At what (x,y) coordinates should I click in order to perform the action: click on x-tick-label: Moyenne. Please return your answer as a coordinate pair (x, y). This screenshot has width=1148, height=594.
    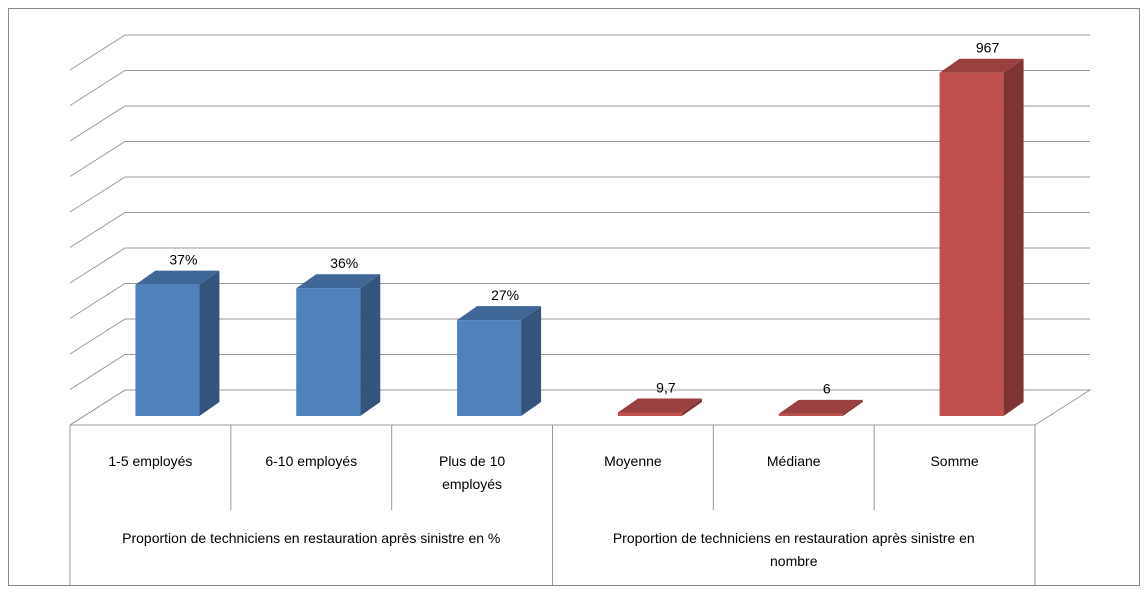
    Looking at the image, I should click on (633, 461).